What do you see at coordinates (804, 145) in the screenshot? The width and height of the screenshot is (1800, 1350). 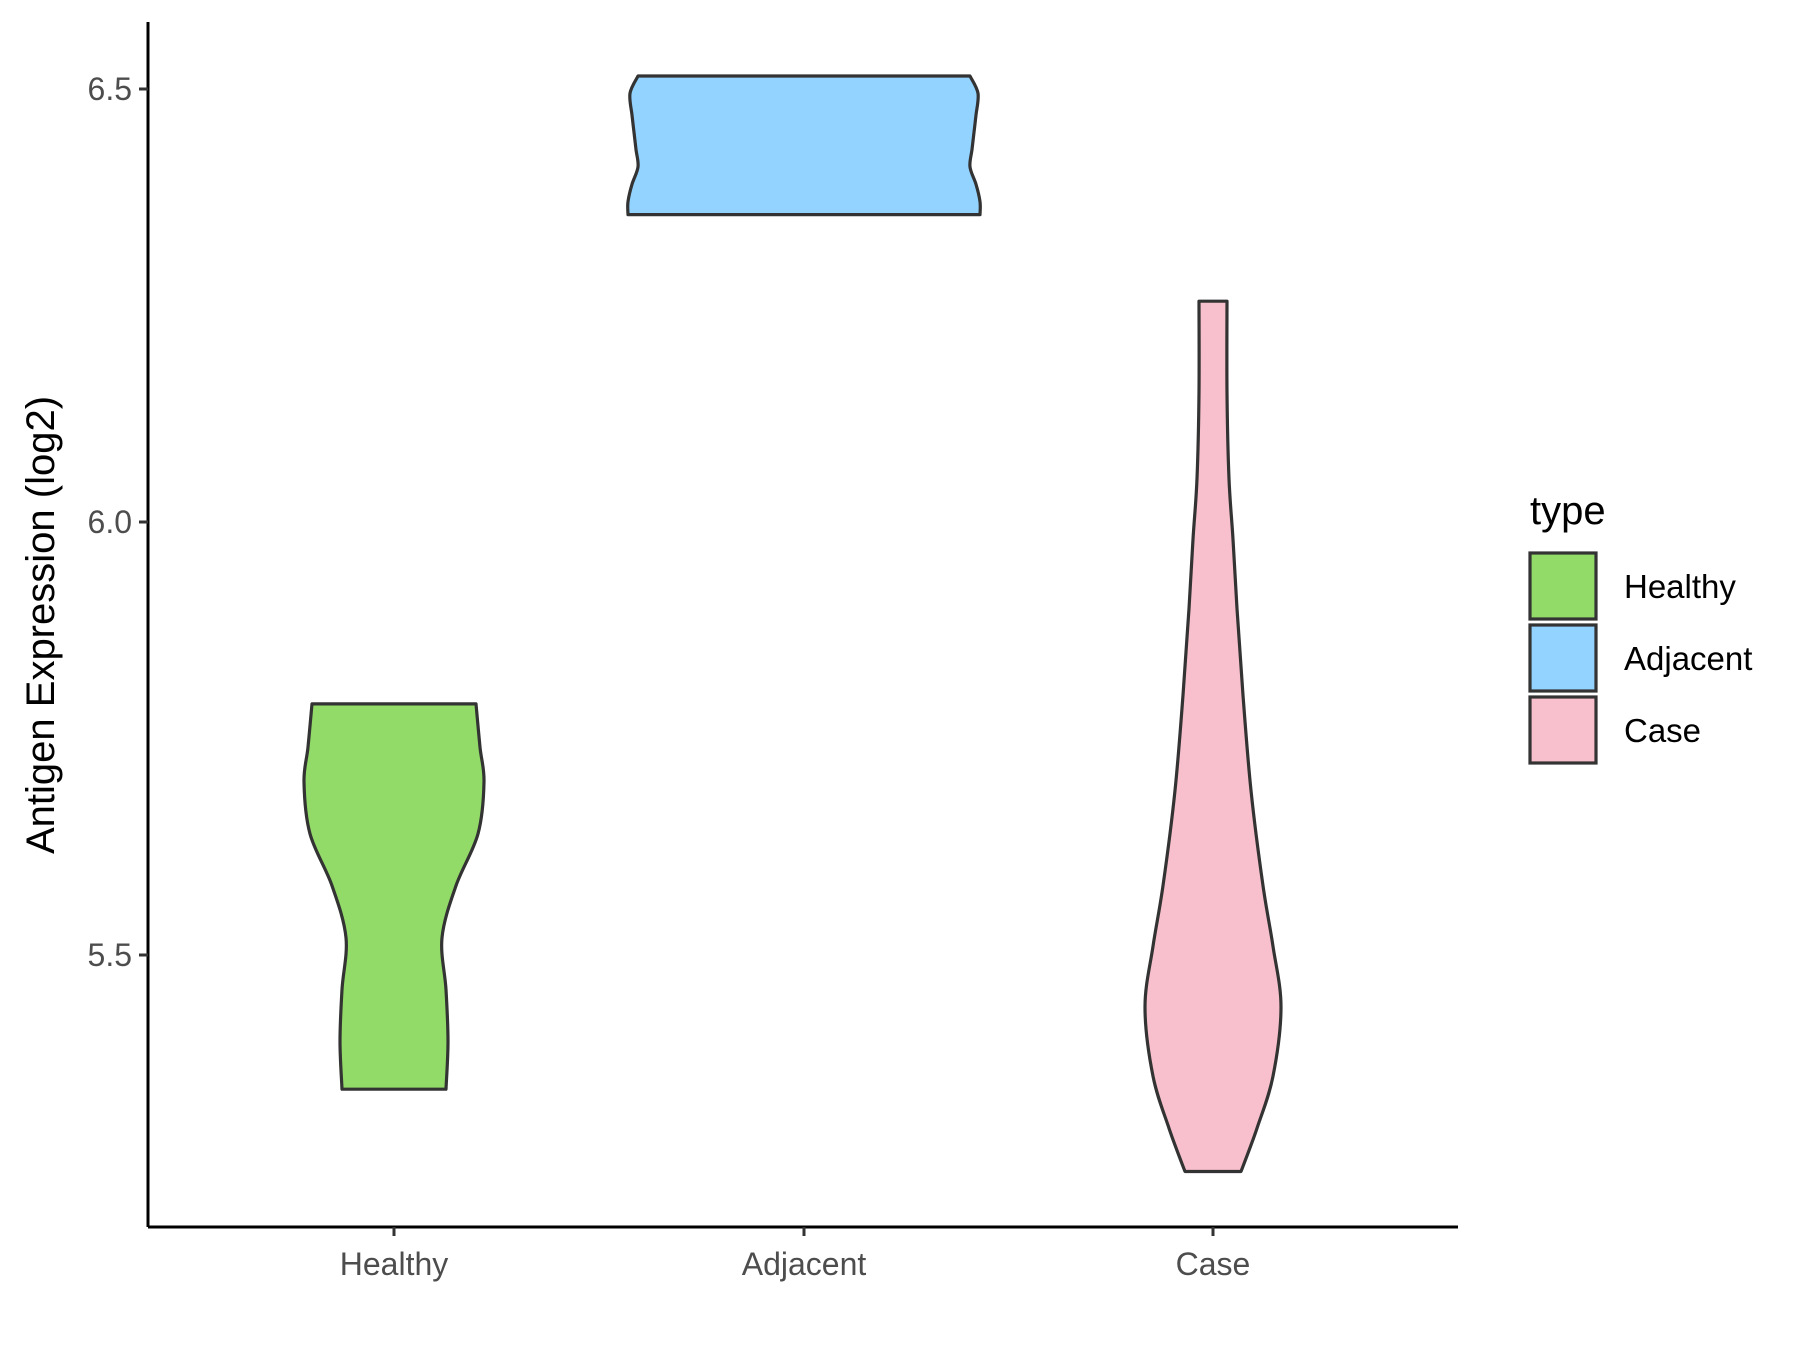 I see `violin-adjacent` at bounding box center [804, 145].